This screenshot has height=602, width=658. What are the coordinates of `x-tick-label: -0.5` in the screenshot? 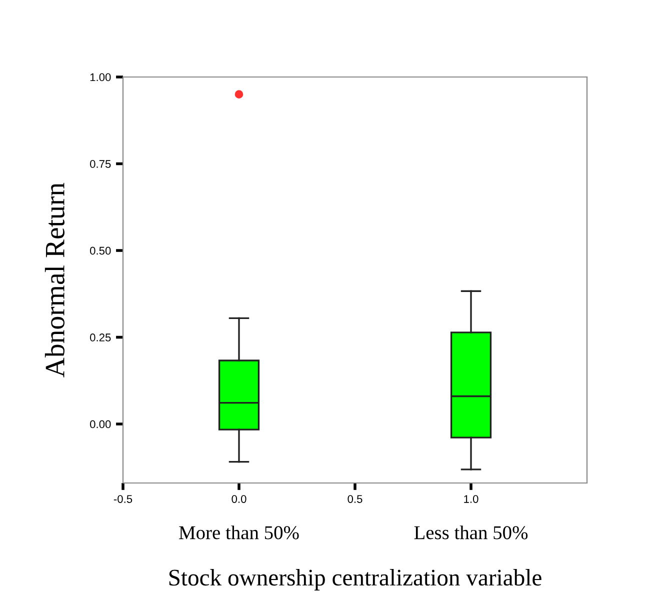 It's located at (123, 499).